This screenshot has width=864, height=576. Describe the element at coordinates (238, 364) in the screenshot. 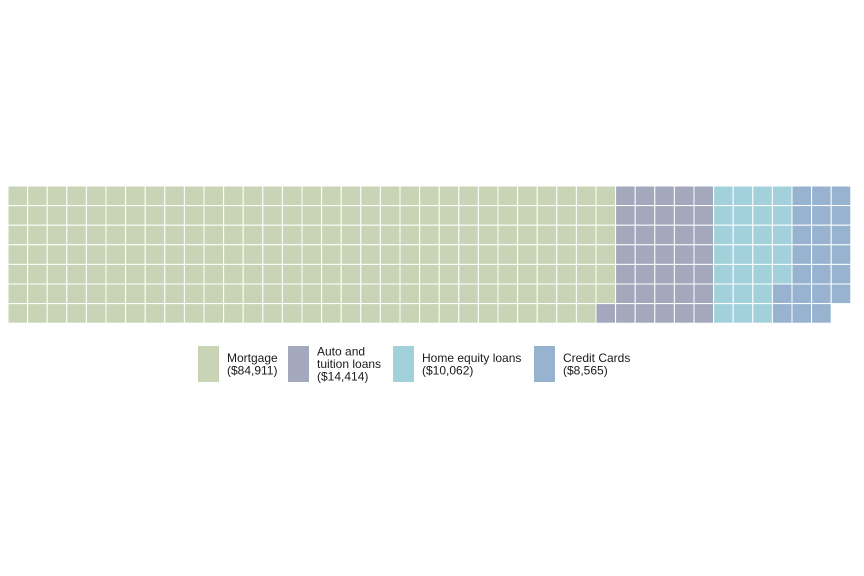

I see `legend-item-0: Mortgage ($84,911)` at that location.